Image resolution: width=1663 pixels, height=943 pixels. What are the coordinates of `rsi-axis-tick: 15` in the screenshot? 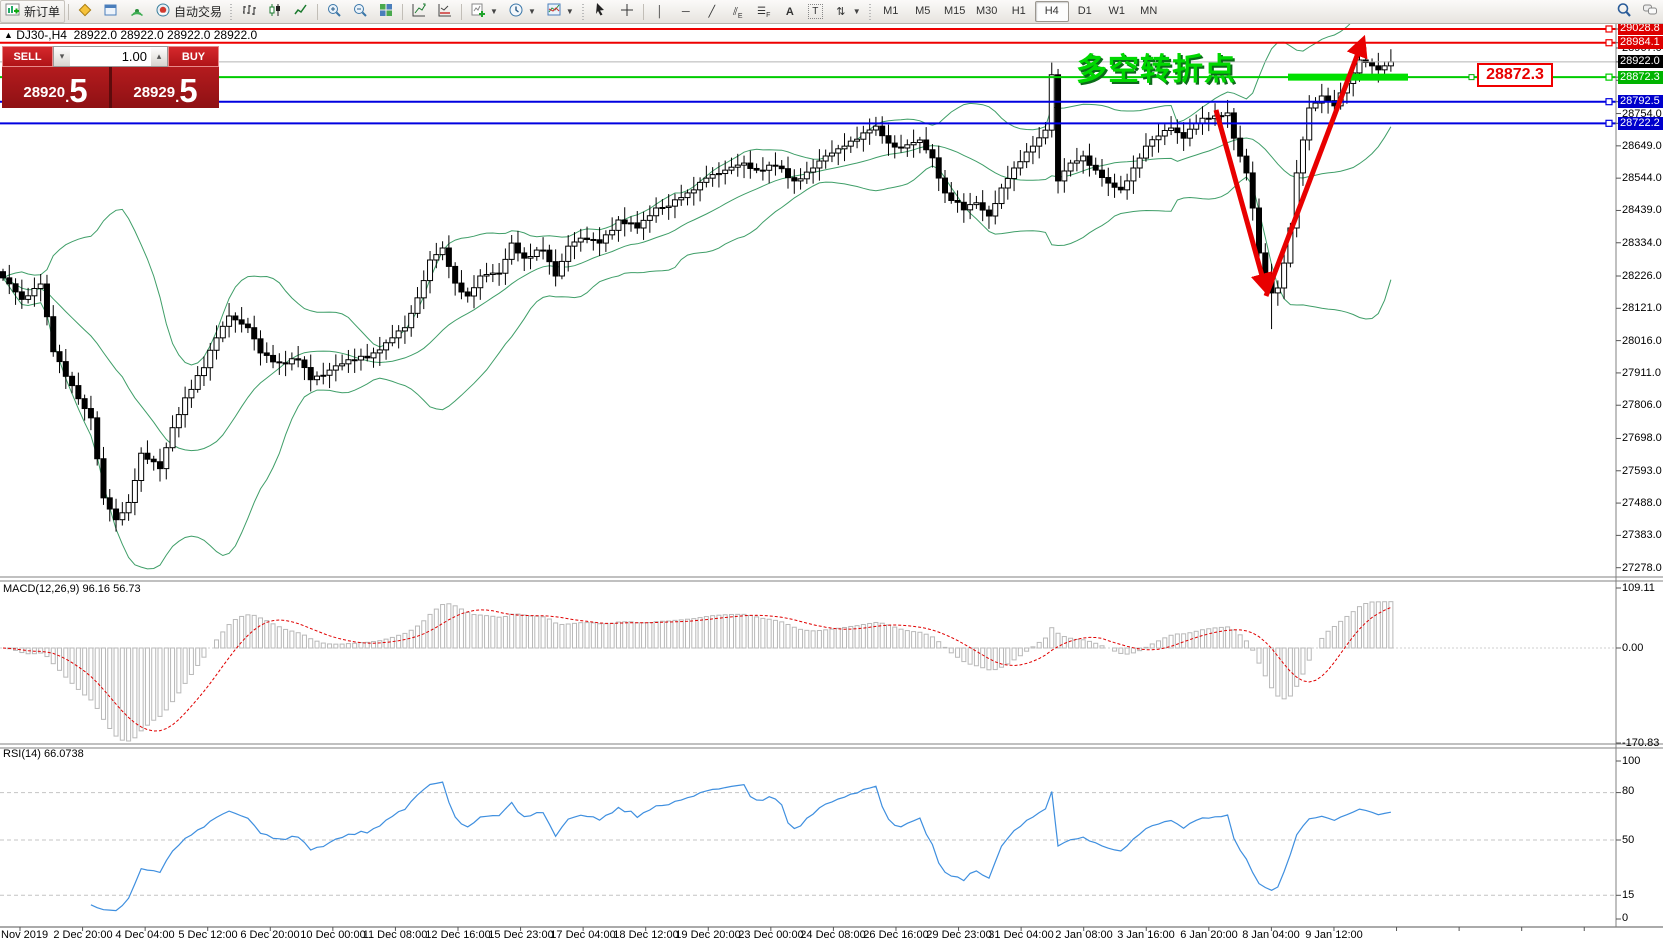 It's located at (1628, 895).